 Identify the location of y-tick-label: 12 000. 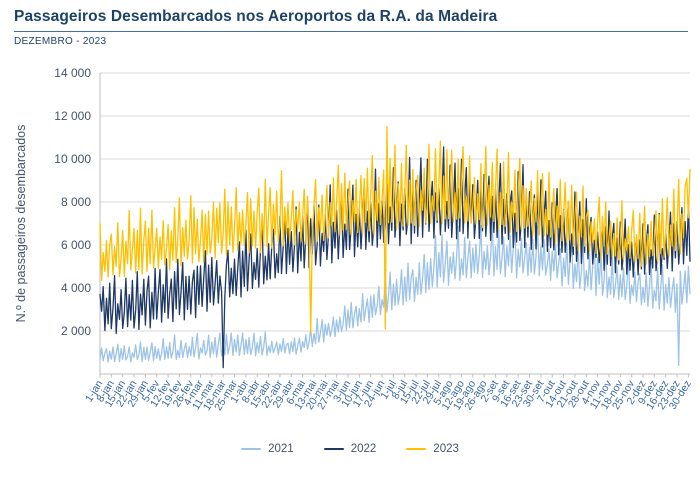
(72, 116).